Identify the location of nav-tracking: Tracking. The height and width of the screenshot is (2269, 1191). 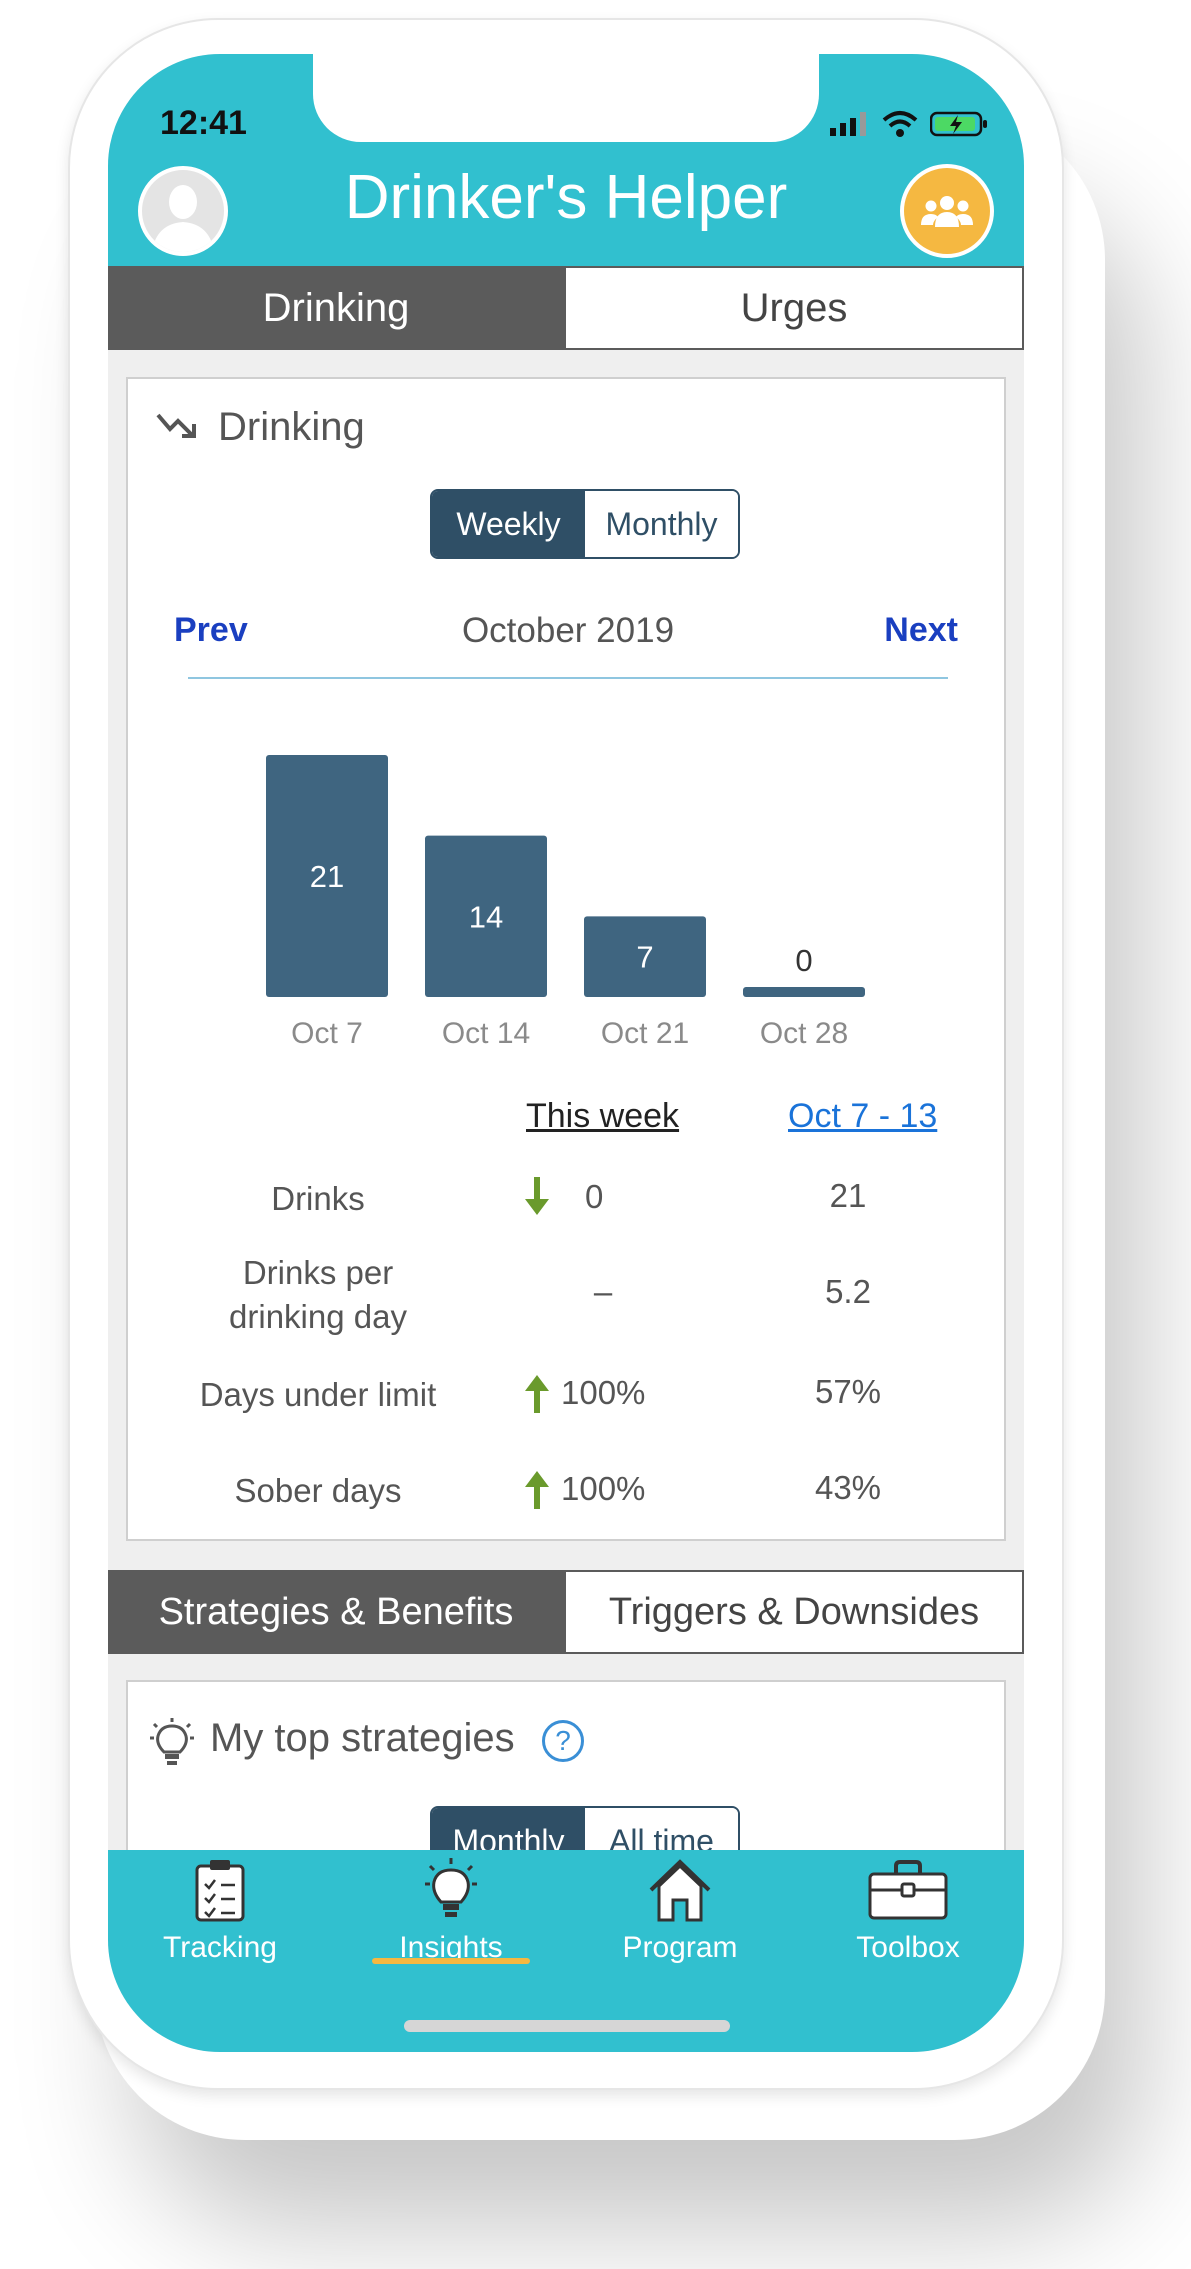
(220, 1911).